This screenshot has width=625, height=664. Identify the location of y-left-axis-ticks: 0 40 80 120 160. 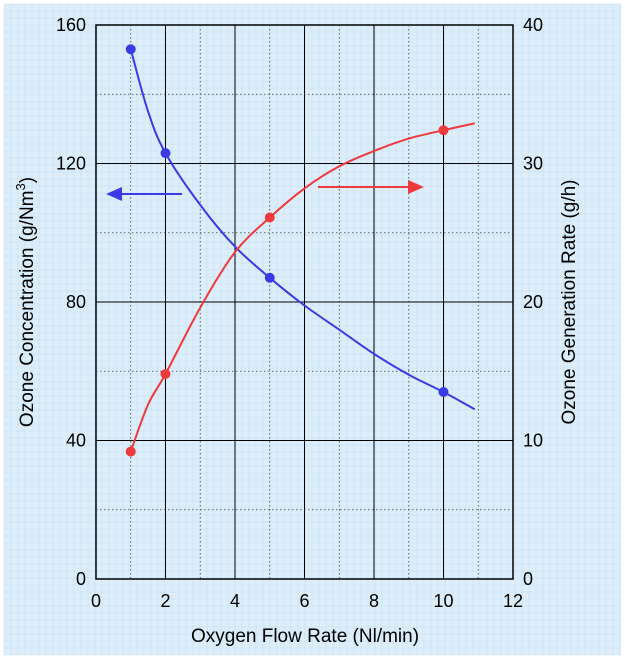
(71, 302).